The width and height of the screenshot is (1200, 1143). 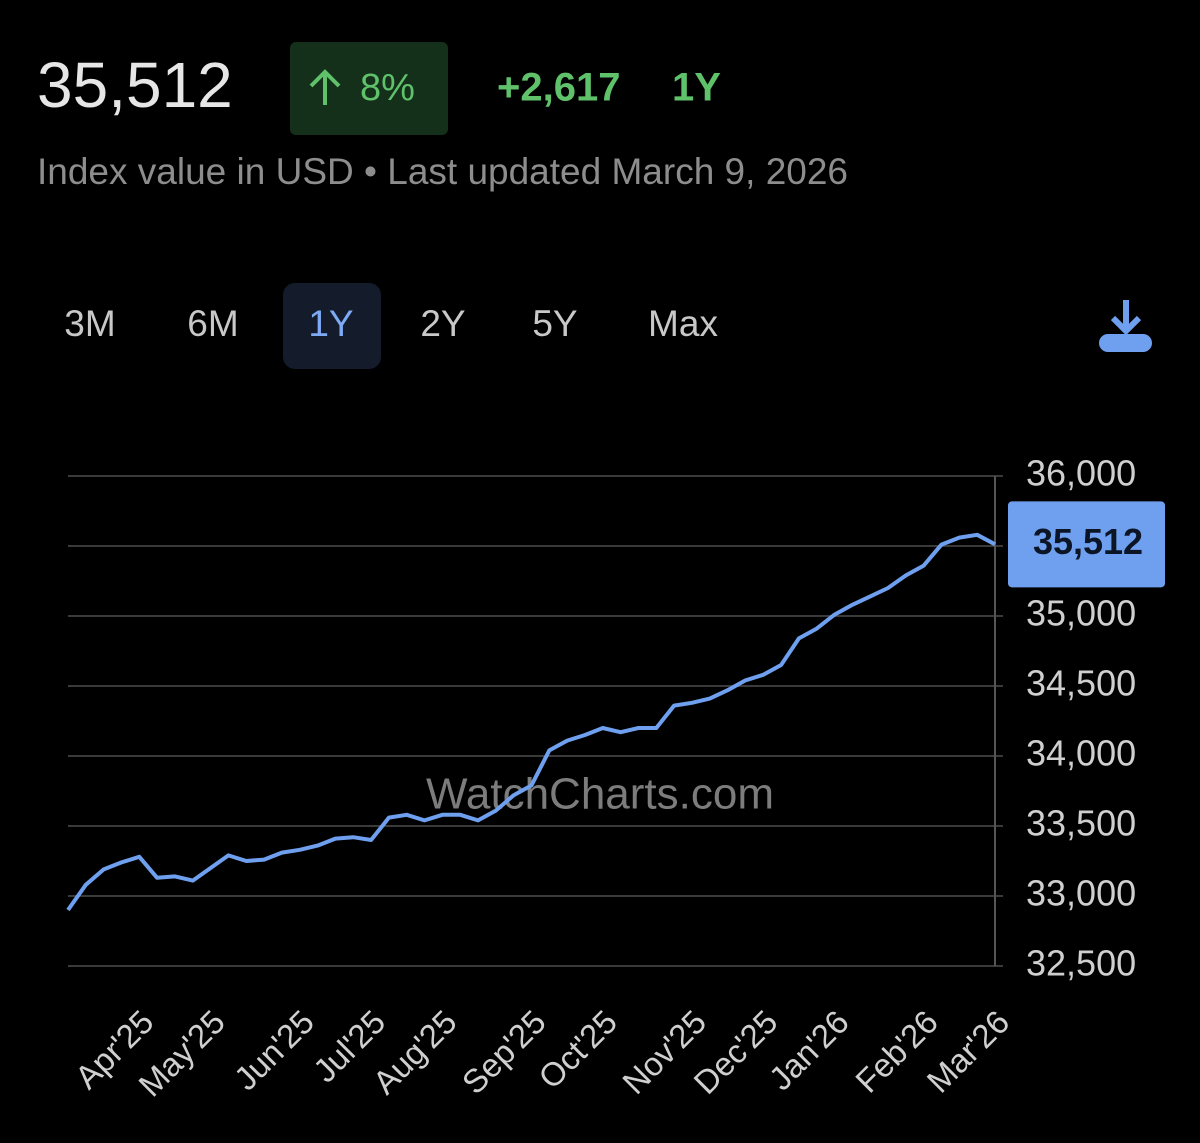 I want to click on tab-label: 5Y, so click(x=554, y=323).